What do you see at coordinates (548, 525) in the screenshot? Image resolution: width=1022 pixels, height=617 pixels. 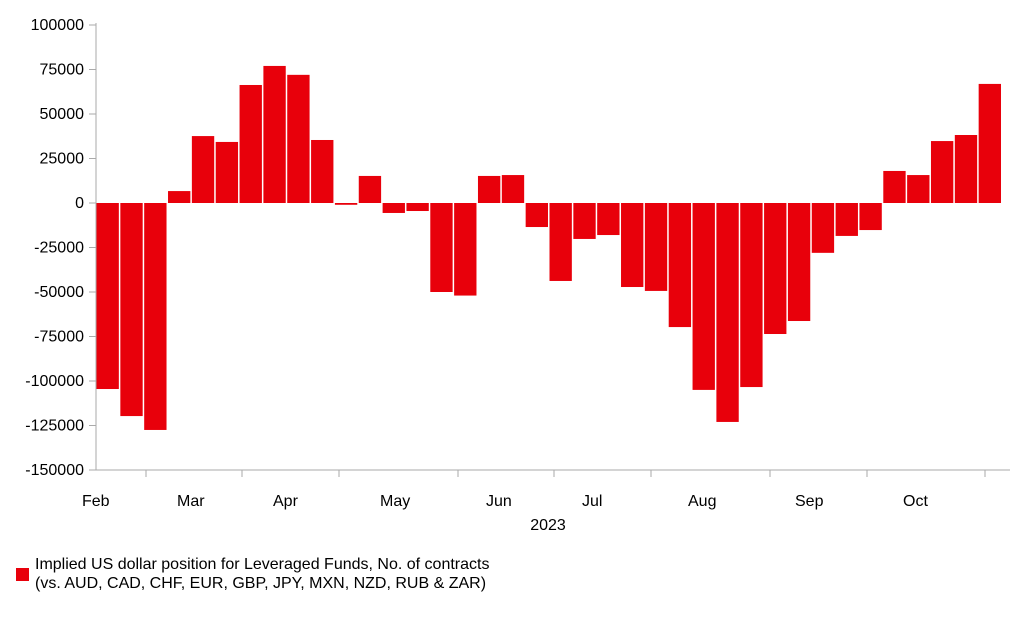 I see `x-axis-title: 2023` at bounding box center [548, 525].